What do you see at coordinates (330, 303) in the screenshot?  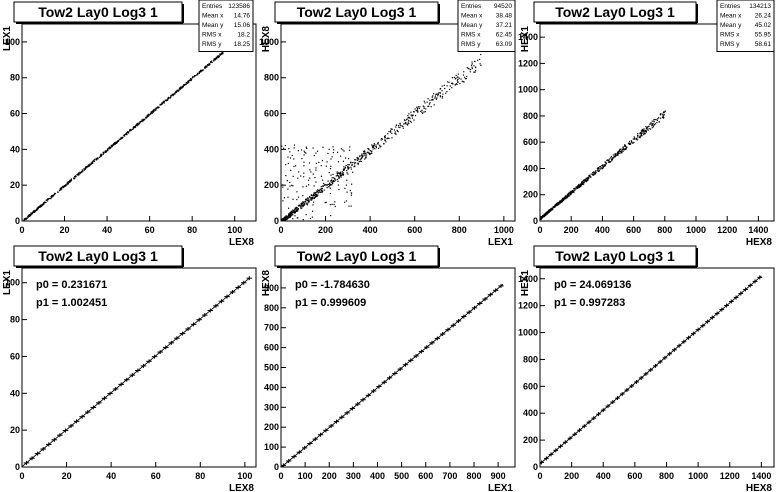 I see `fit-parameter: p1 = 0.999609` at bounding box center [330, 303].